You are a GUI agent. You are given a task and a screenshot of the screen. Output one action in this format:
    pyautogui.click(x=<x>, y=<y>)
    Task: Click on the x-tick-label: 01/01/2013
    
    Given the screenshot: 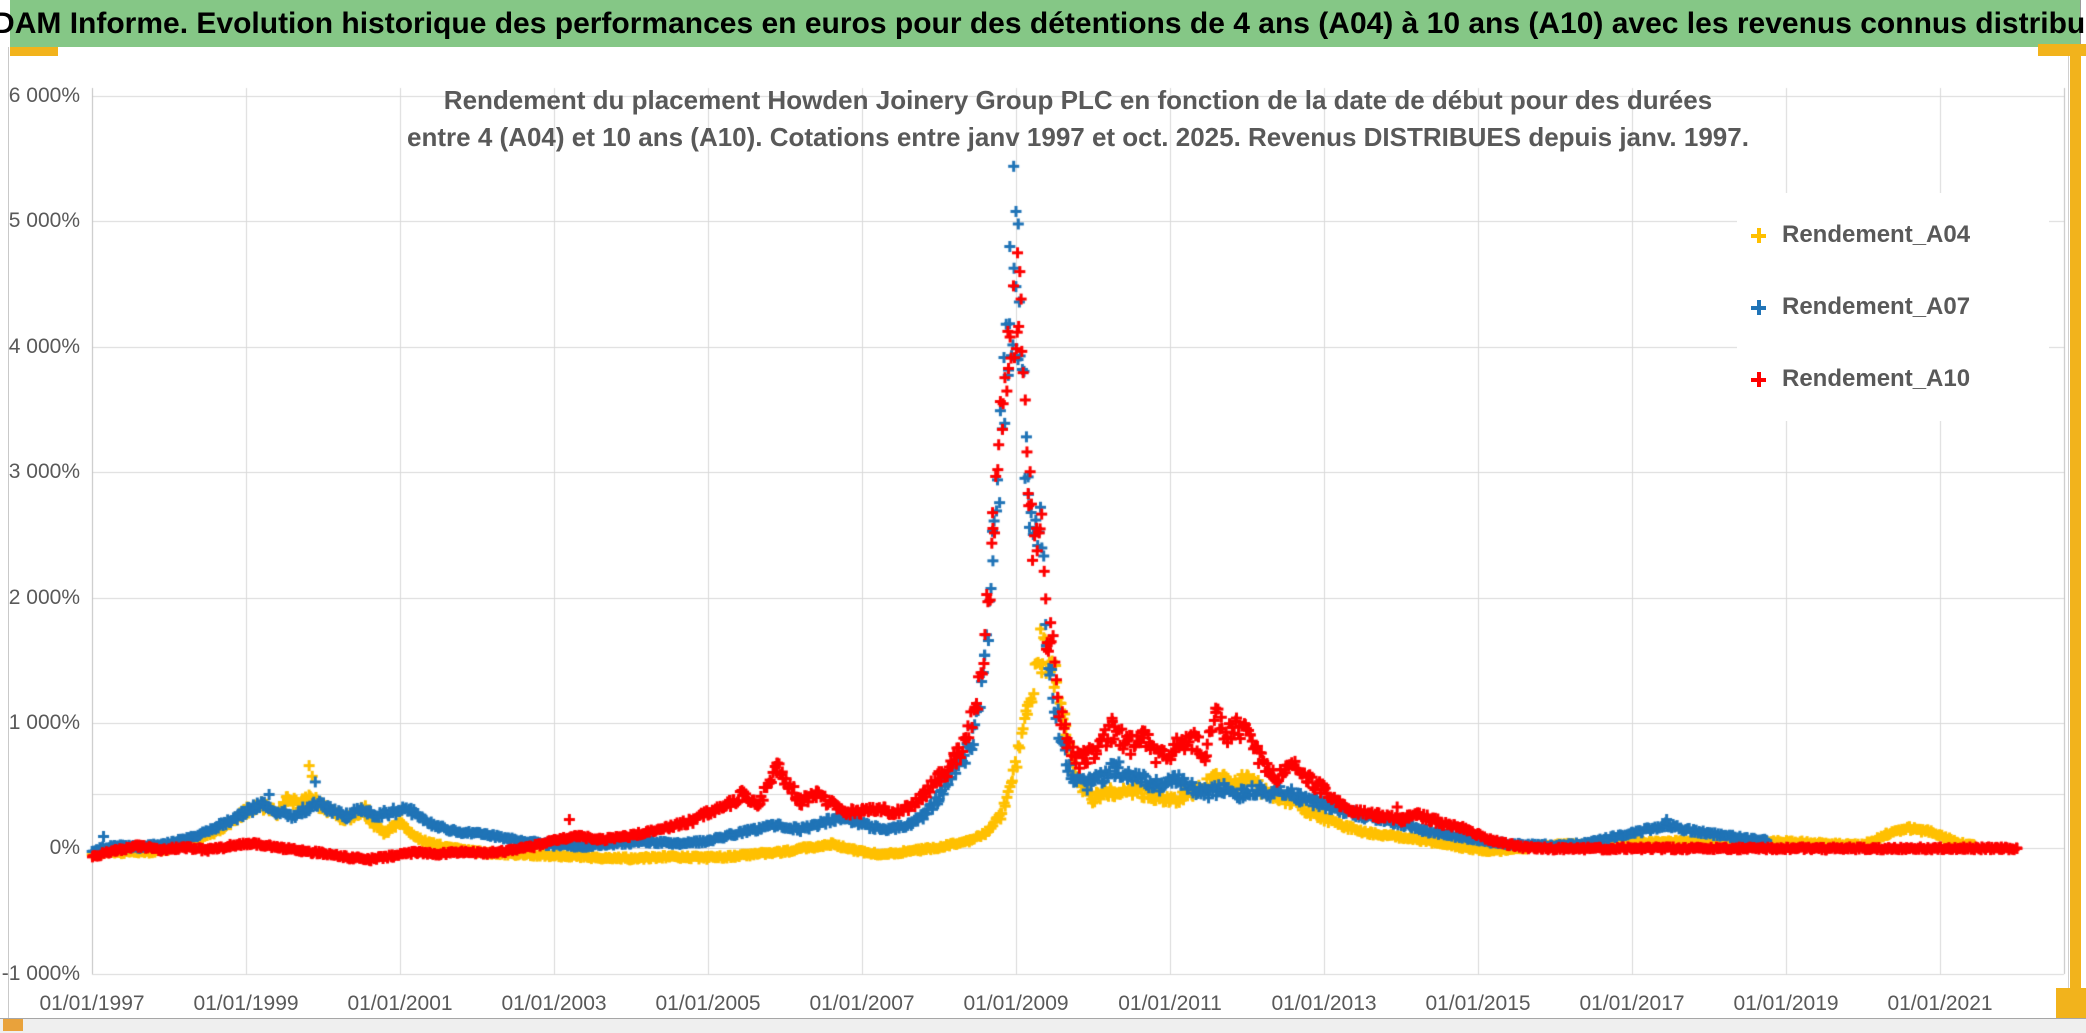 What is the action you would take?
    pyautogui.click(x=1324, y=1003)
    